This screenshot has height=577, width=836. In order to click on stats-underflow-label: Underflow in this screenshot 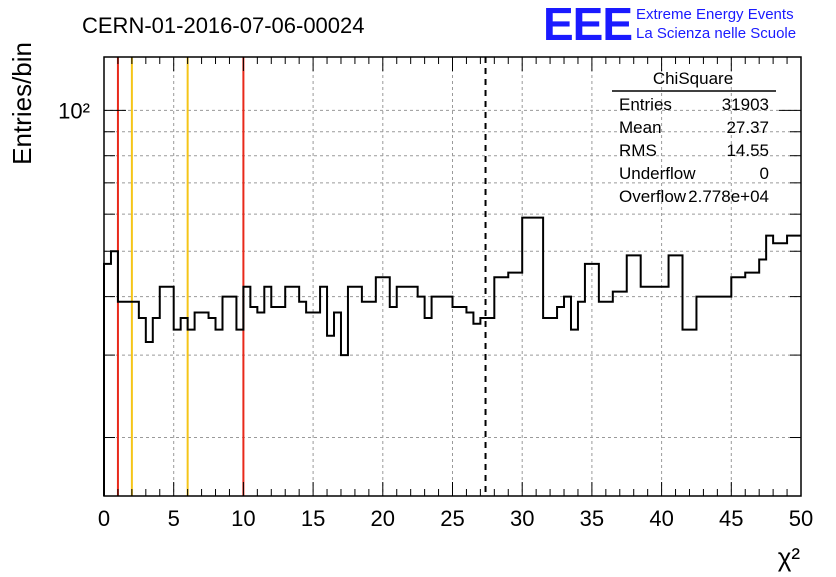, I will do `click(657, 173)`.